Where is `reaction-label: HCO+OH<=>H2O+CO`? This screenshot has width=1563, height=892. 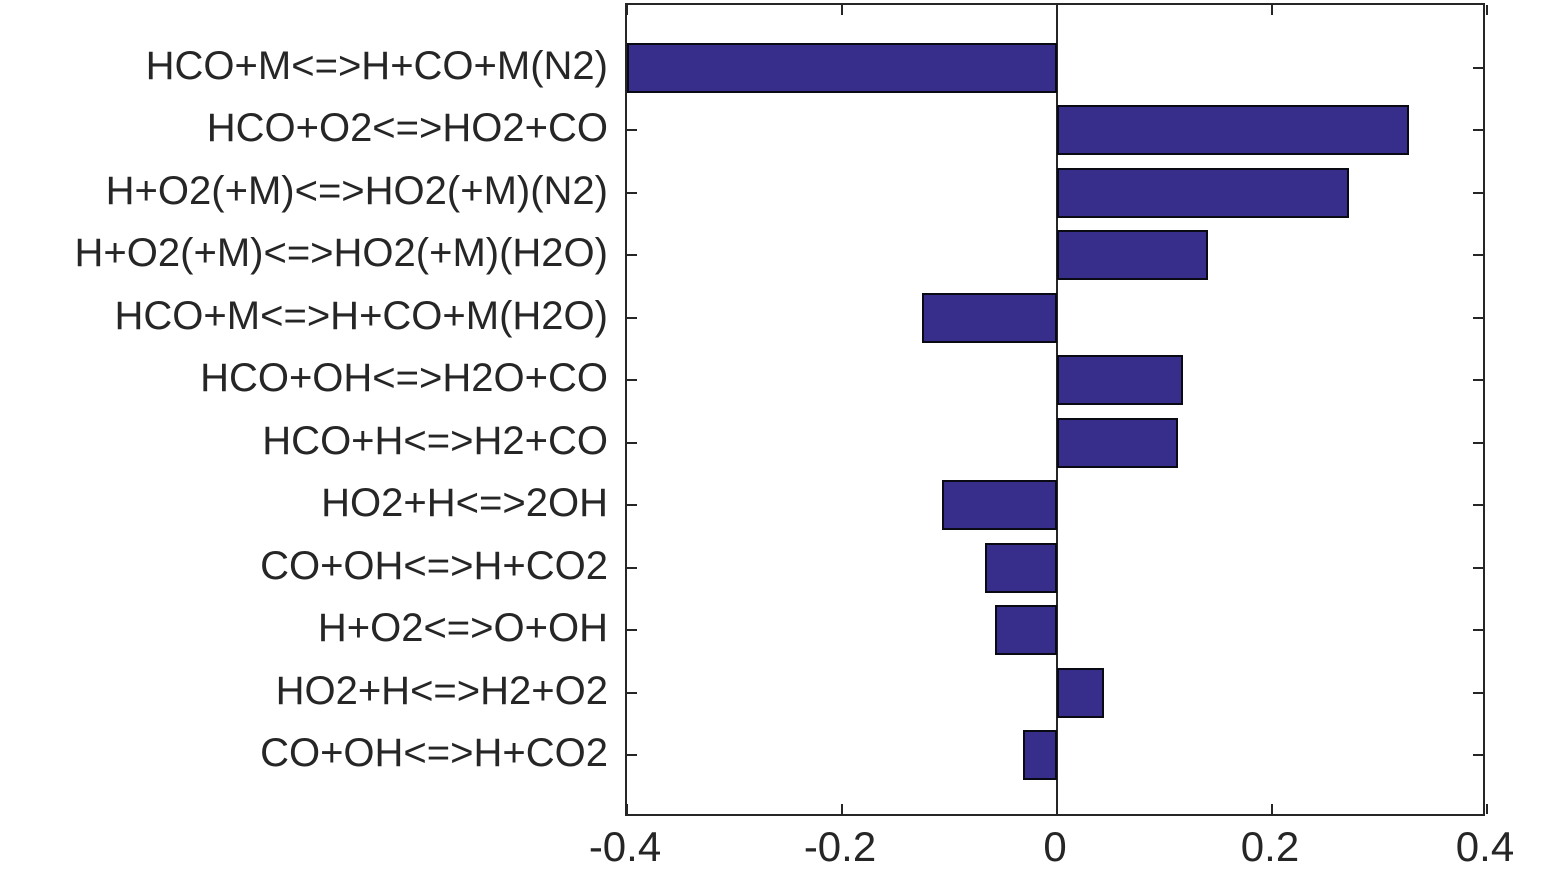
reaction-label: HCO+OH<=>H2O+CO is located at coordinates (404, 378).